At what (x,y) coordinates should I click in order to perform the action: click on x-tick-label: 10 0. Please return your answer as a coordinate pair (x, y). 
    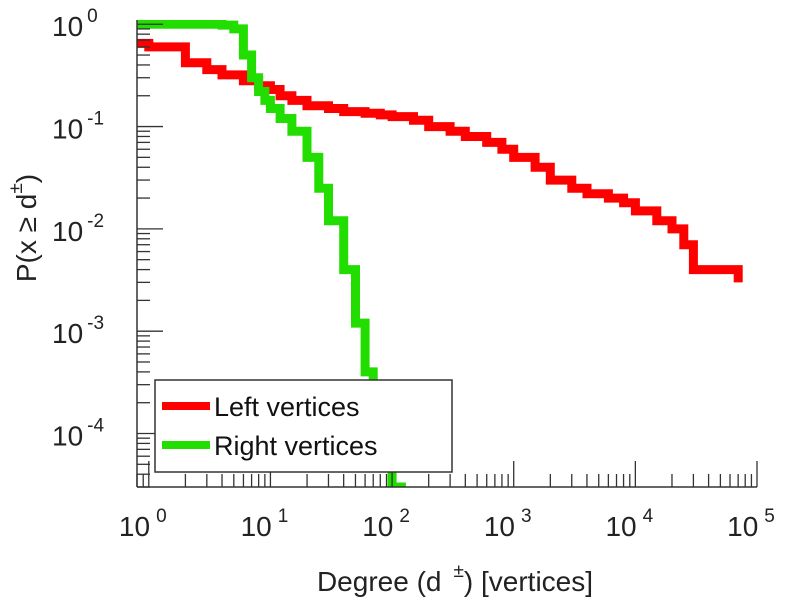
    Looking at the image, I should click on (143, 524).